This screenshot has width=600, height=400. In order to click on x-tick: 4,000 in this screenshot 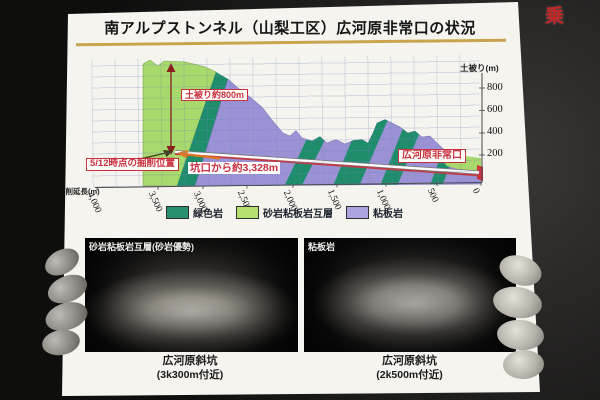, I will do `click(93, 203)`.